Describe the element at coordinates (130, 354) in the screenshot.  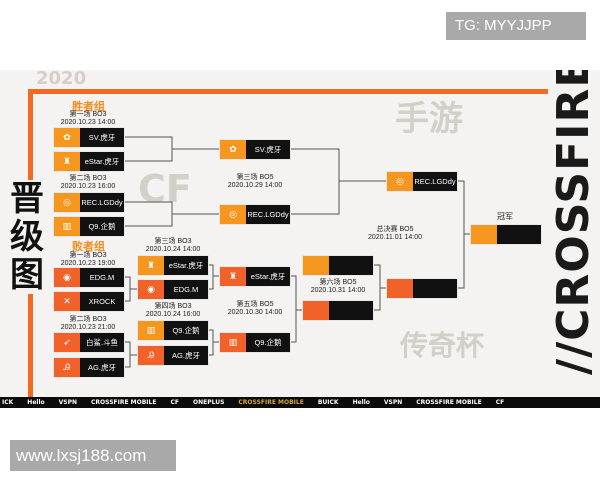
I see `connector-l2` at that location.